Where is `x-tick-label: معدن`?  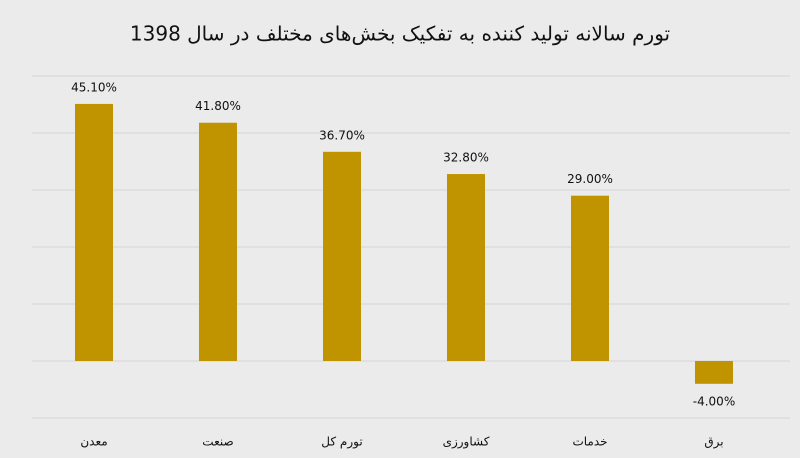 x-tick-label: معدن is located at coordinates (93, 442).